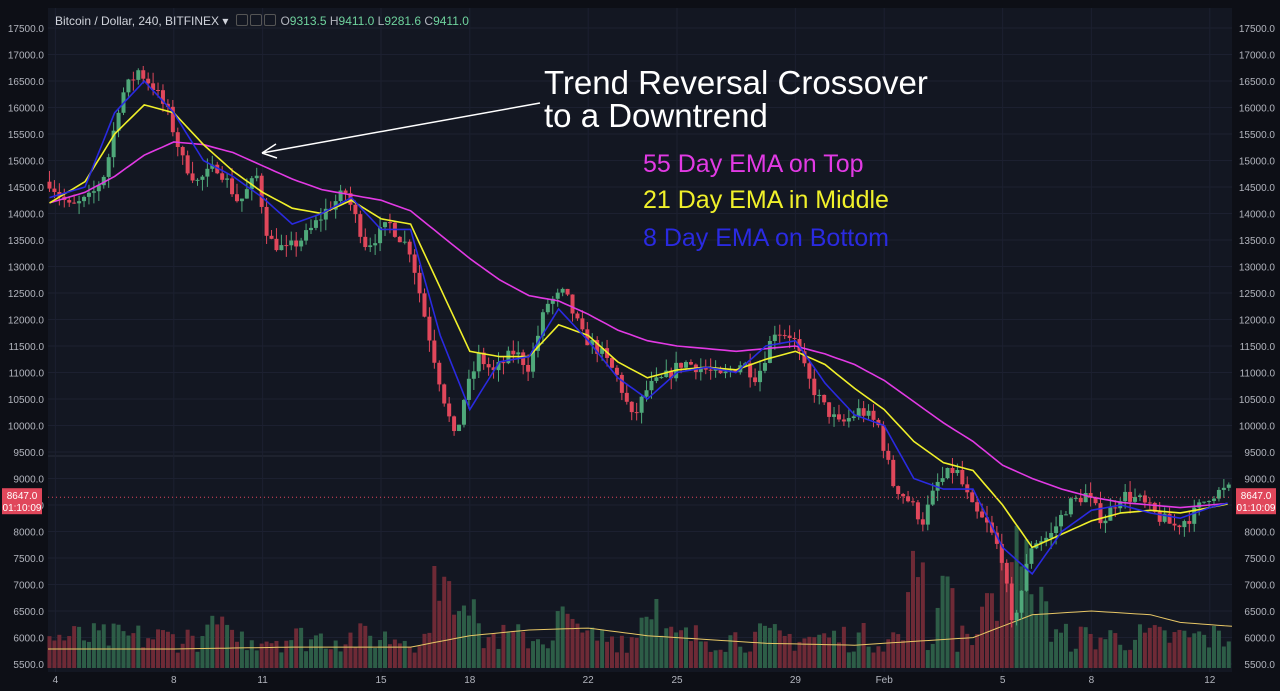 The height and width of the screenshot is (691, 1280). What do you see at coordinates (1257, 162) in the screenshot?
I see `price-tick-right: 15000.0` at bounding box center [1257, 162].